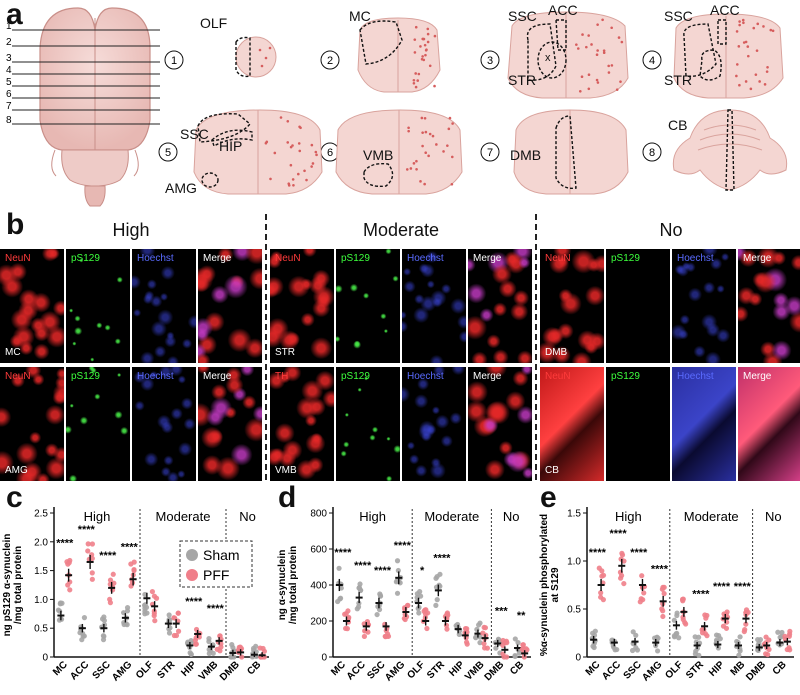 This screenshot has height=695, width=800. What do you see at coordinates (95, 107) in the screenshot?
I see `dorsal-brain-drawing` at bounding box center [95, 107].